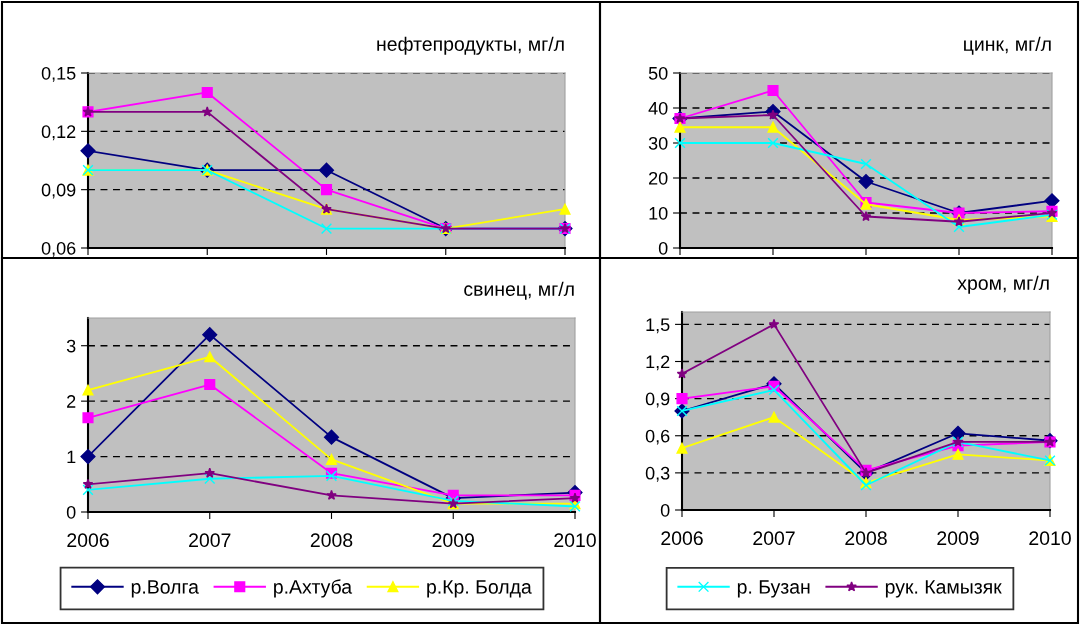 This screenshot has width=1080, height=625. What do you see at coordinates (71, 346) in the screenshot?
I see `y-tick-label: 3` at bounding box center [71, 346].